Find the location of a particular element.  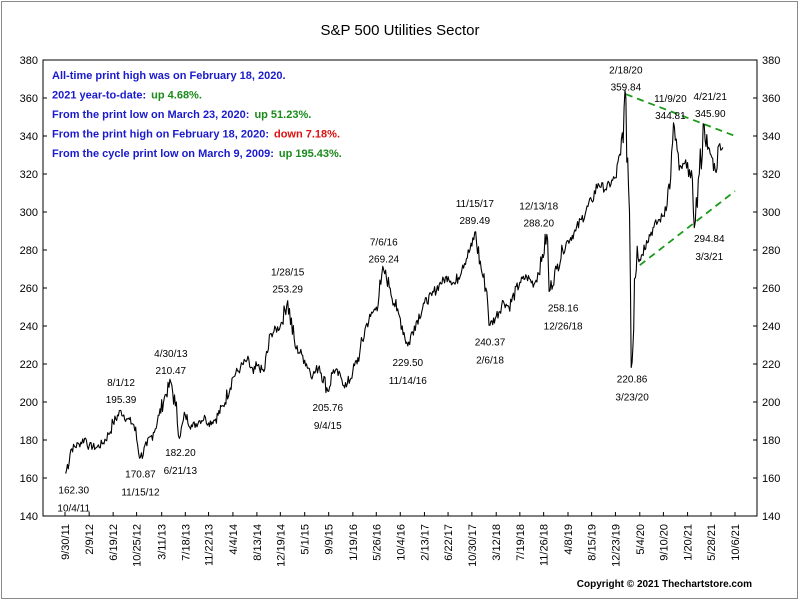

y-tick-label-right: 200 is located at coordinates (771, 403).